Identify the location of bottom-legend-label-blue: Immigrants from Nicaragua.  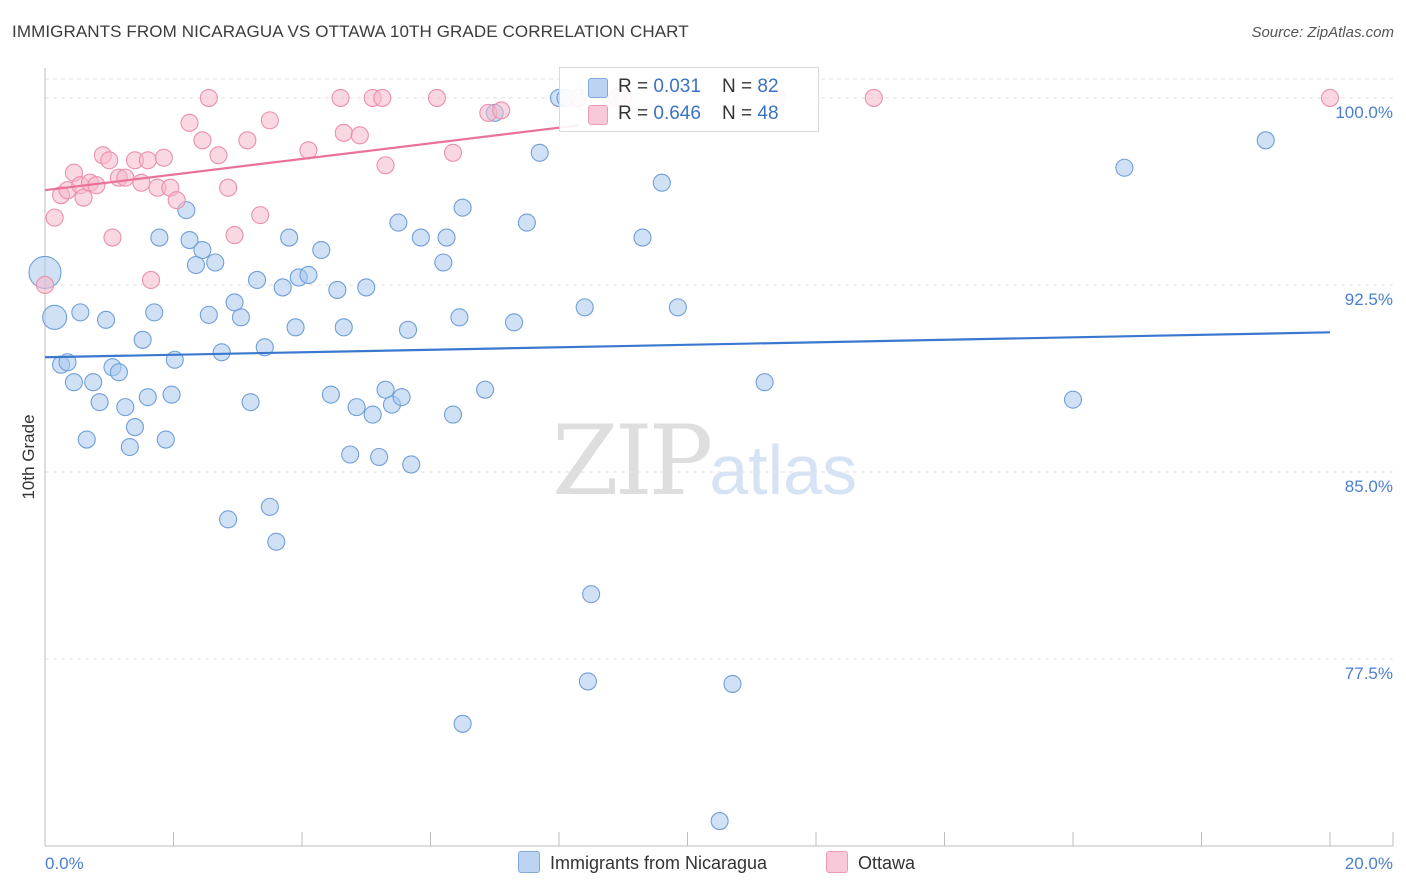
(659, 863).